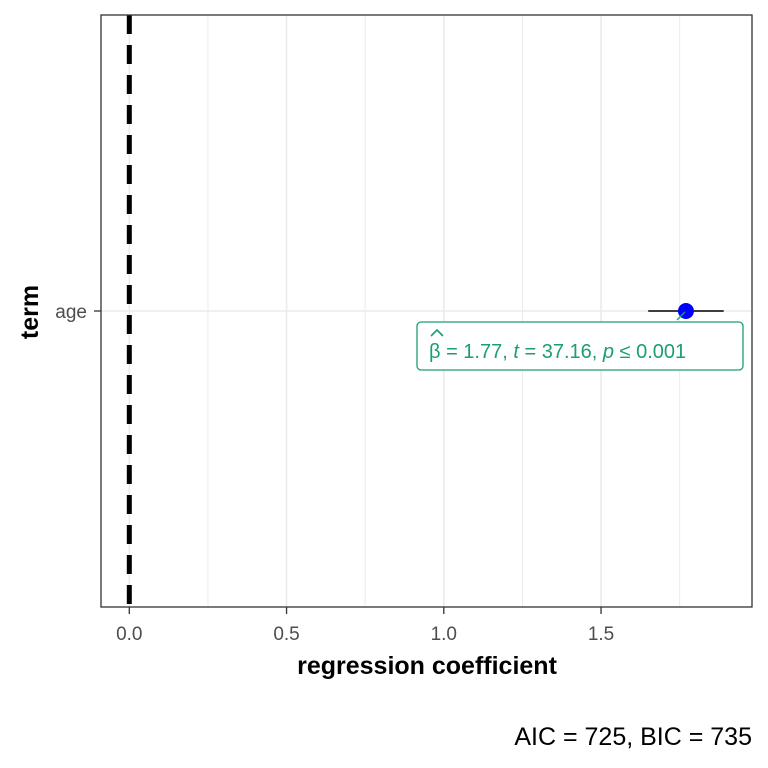 The width and height of the screenshot is (768, 768). I want to click on p-value: ≤ 0.001, so click(650, 352).